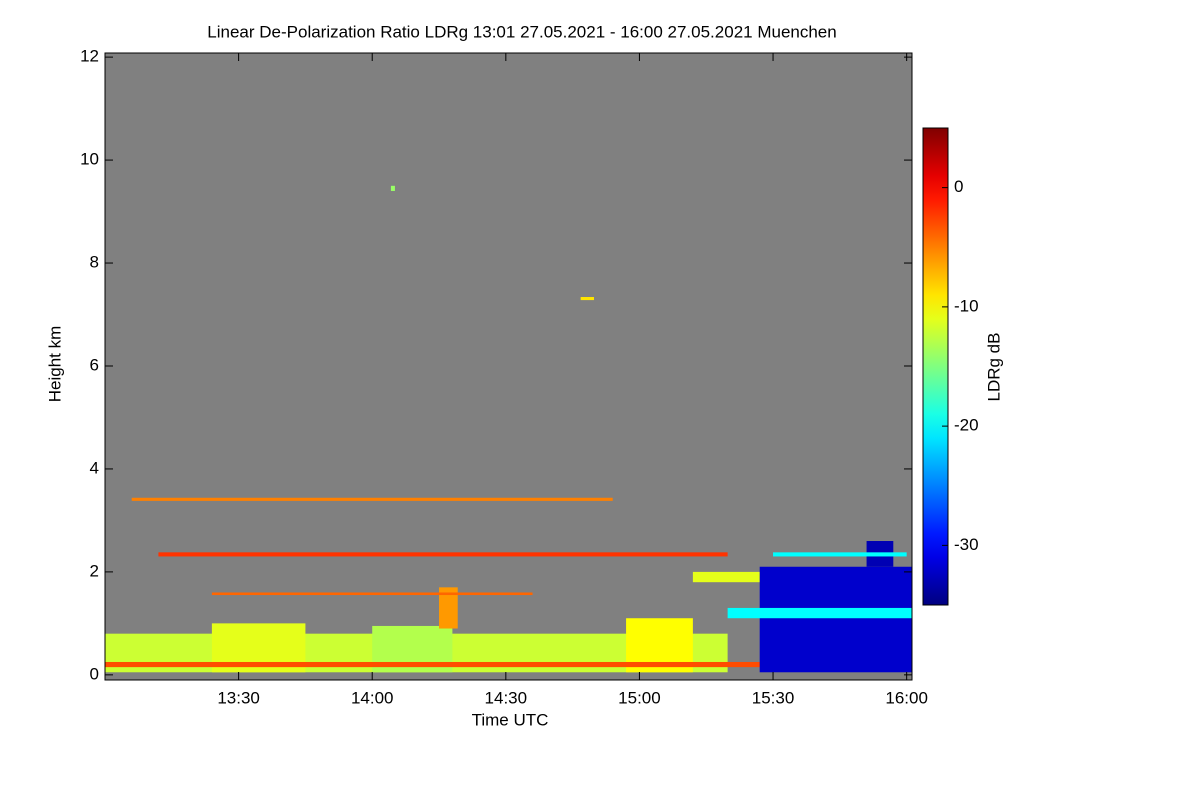 The image size is (1200, 800). Describe the element at coordinates (94, 364) in the screenshot. I see `y-tick-label: 6` at that location.